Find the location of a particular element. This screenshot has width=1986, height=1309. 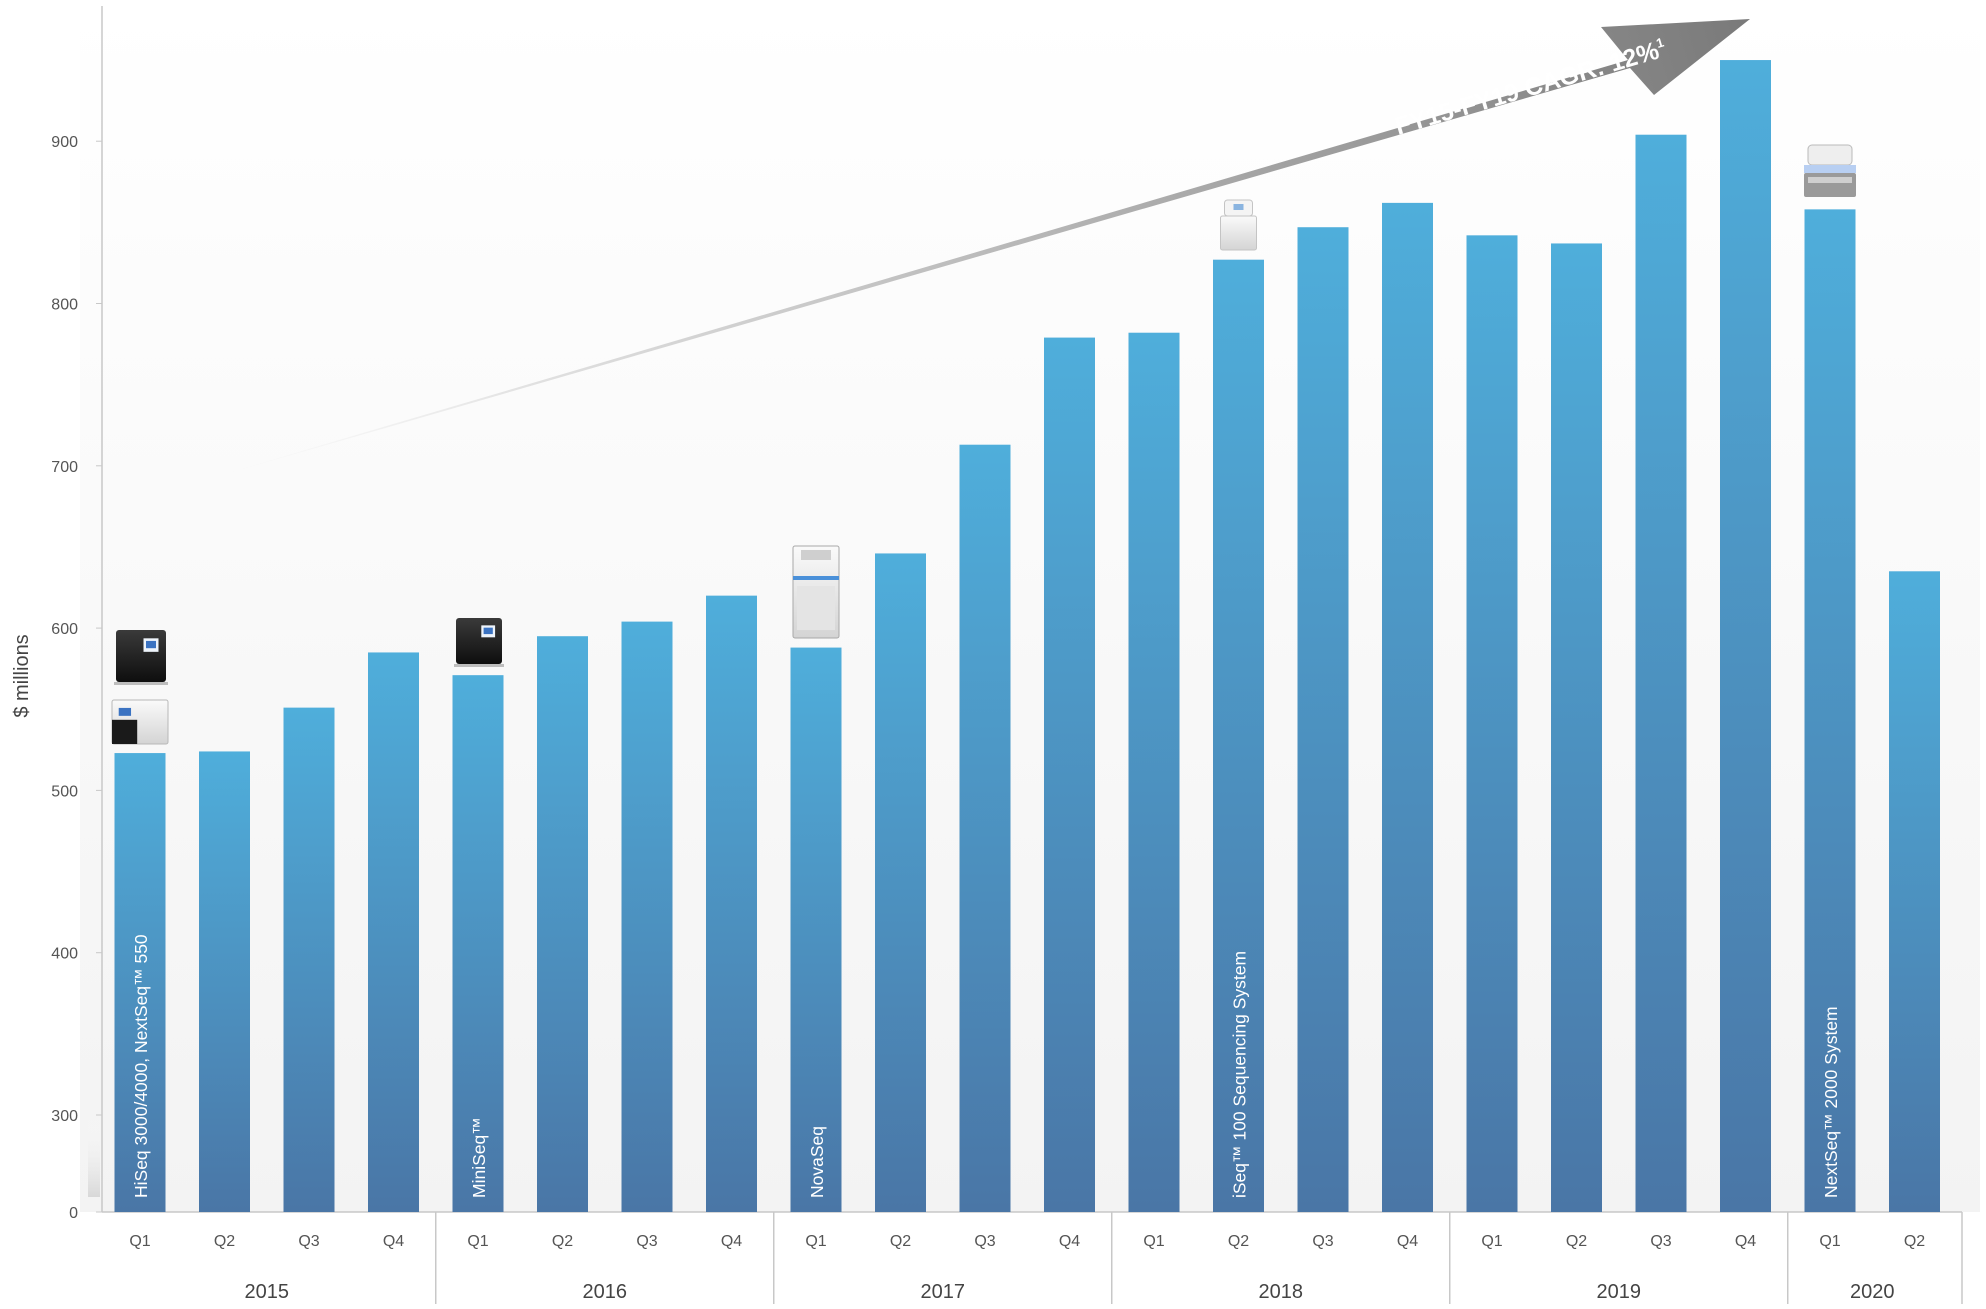

y-tick-label: 500 is located at coordinates (64, 791).